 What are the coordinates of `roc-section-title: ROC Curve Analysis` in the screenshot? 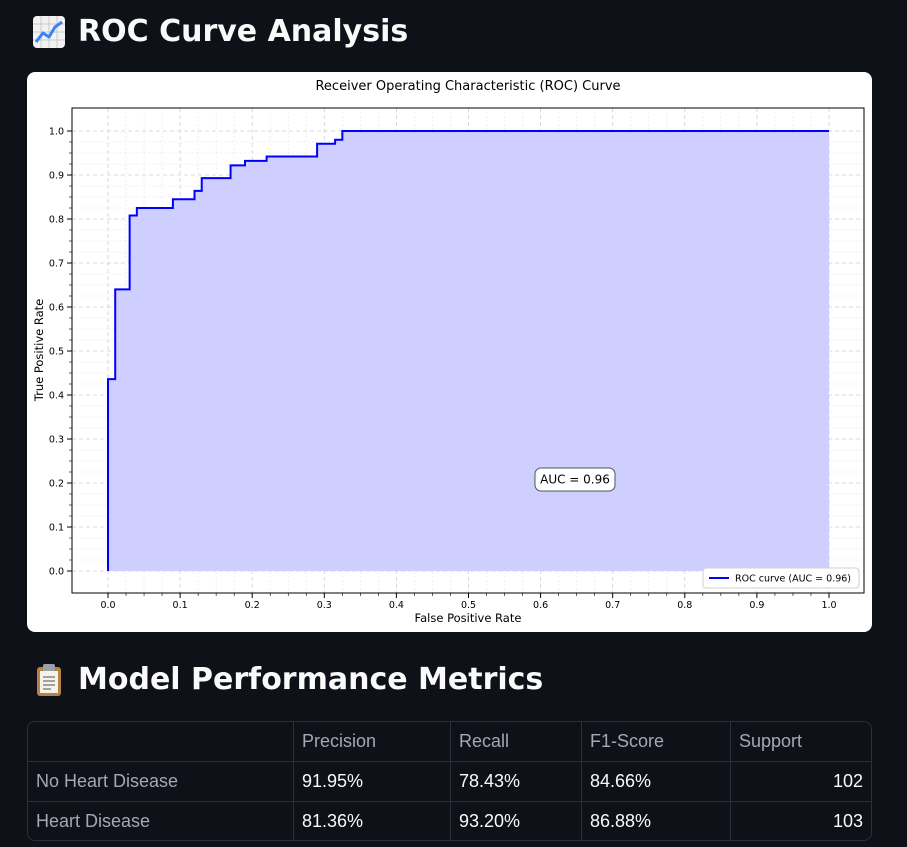 It's located at (220, 31).